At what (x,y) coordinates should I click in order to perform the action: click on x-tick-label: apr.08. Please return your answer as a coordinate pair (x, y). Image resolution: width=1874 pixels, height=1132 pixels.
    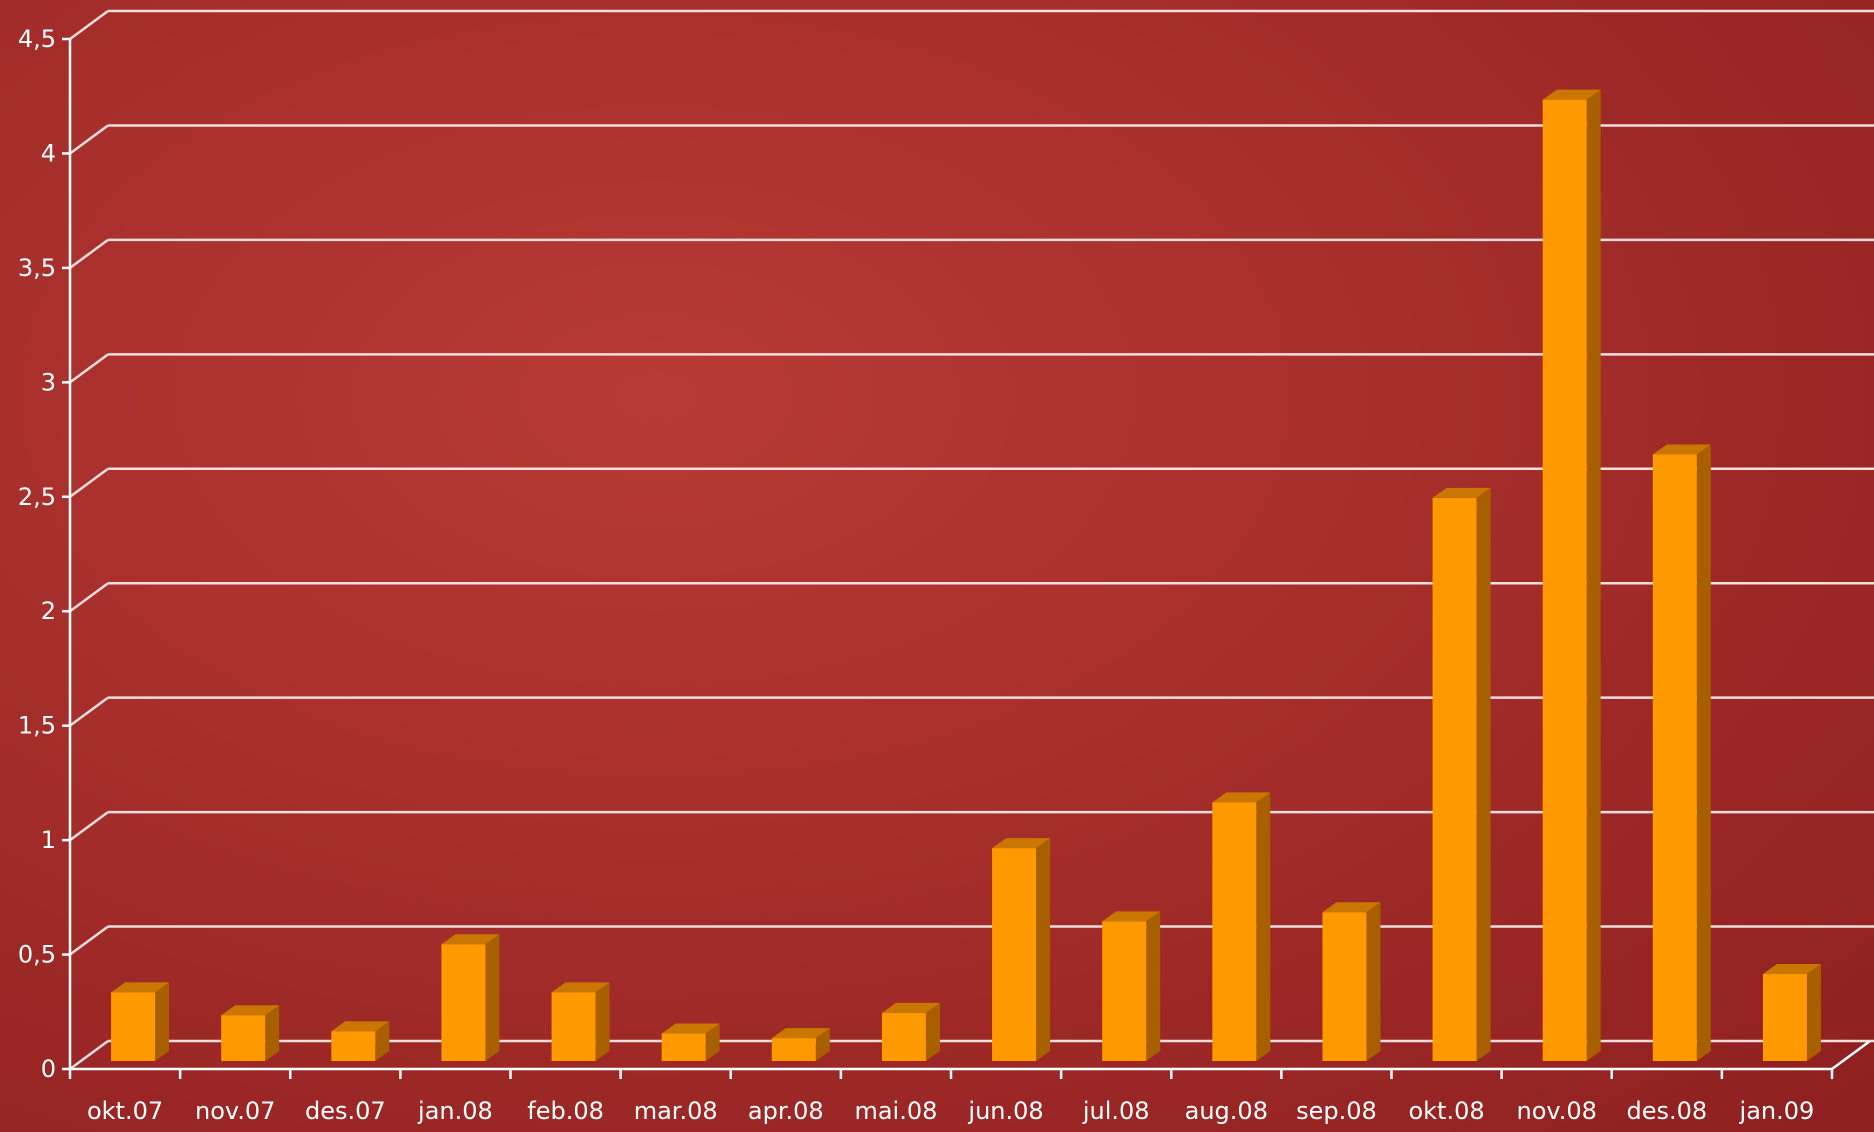
    Looking at the image, I should click on (786, 1111).